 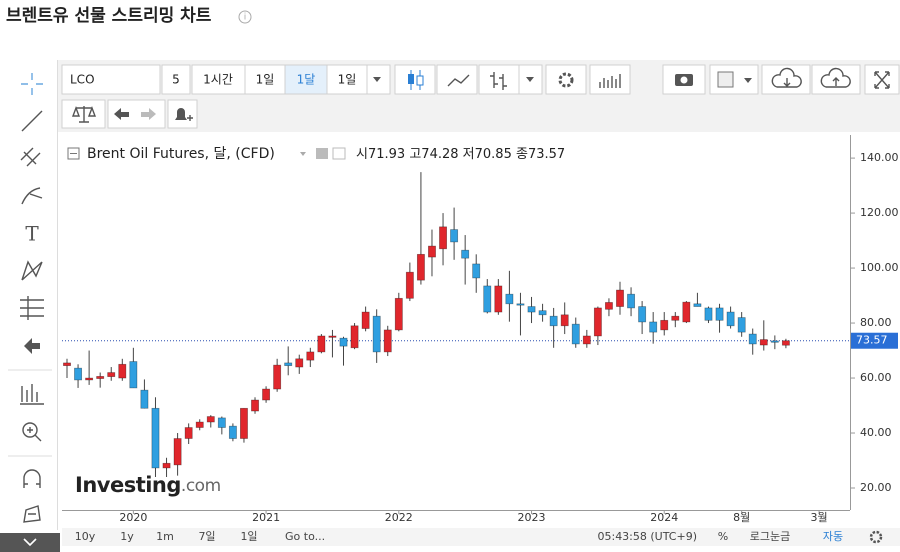 What do you see at coordinates (248, 536) in the screenshot?
I see `range-btn: 1일` at bounding box center [248, 536].